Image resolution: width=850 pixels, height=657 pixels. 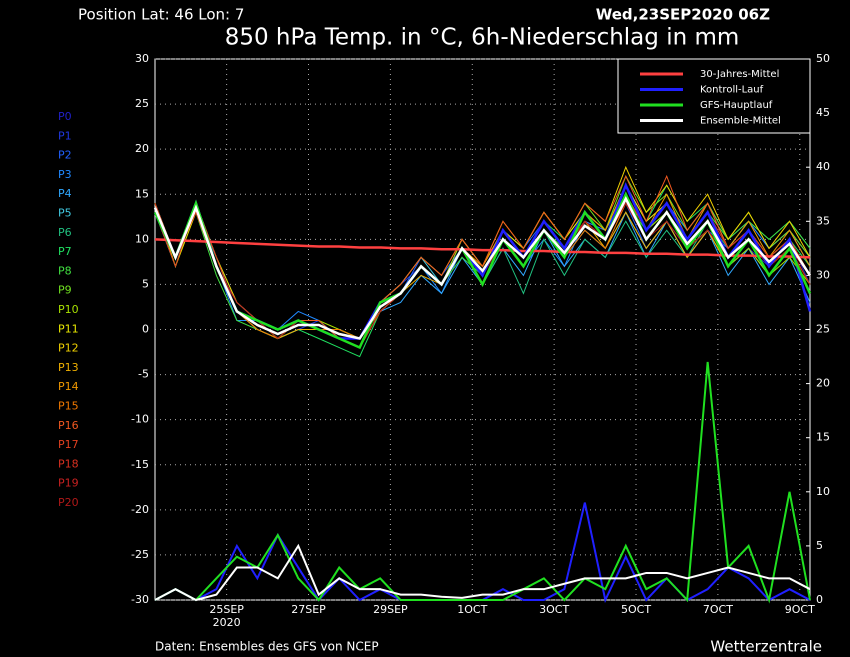 I want to click on y-tick-label: -15, so click(x=140, y=464).